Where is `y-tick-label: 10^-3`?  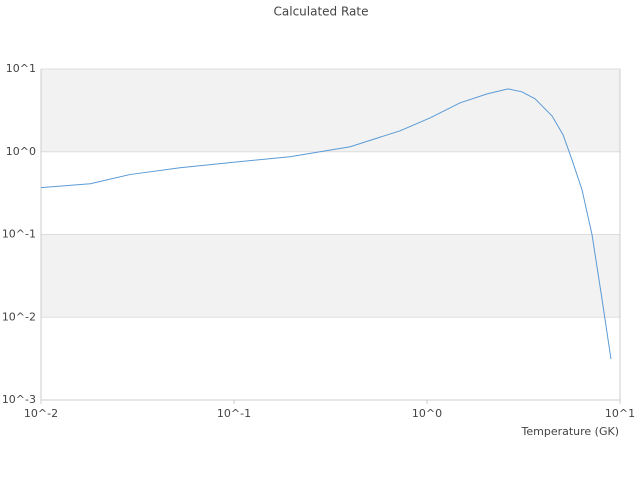
y-tick-label: 10^-3 is located at coordinates (19, 399).